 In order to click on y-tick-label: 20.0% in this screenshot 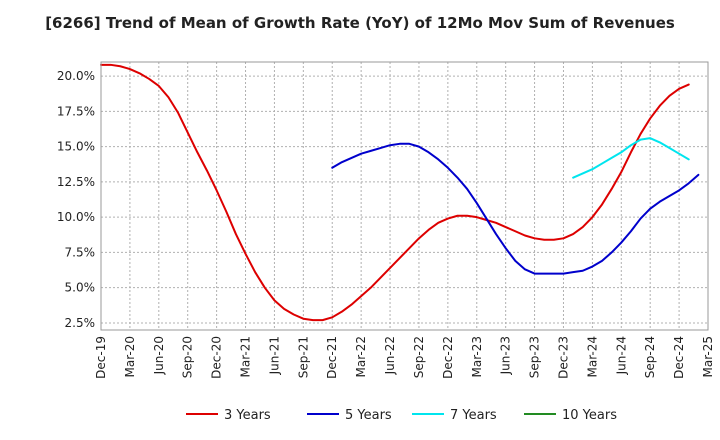, I will do `click(76, 76)`.